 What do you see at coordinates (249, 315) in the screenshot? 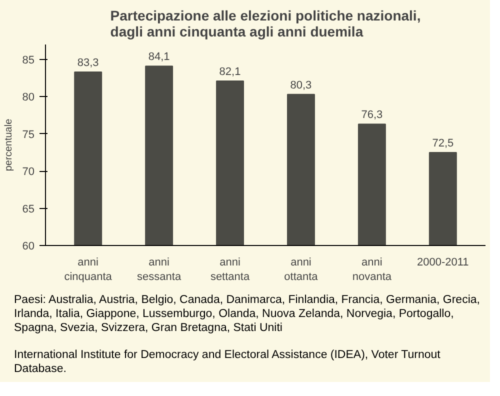
I see `text: Paesi: Australia, Austria, Belgio, Canada, Danimarca, Finlandia, Francia, Germania, Grecia, Irlanda, Italia, Giappone, Lussemburgo, Olanda, Nuova Zelanda, Norvegia, Portogallo, Spagna, Svezia, Svizzera, Gran Bretagna, Stati Uniti` at bounding box center [249, 315].